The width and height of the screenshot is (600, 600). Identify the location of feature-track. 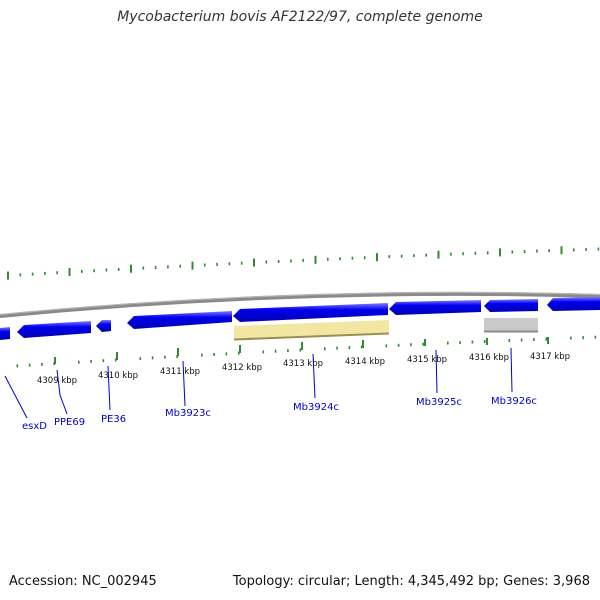
(385, 329).